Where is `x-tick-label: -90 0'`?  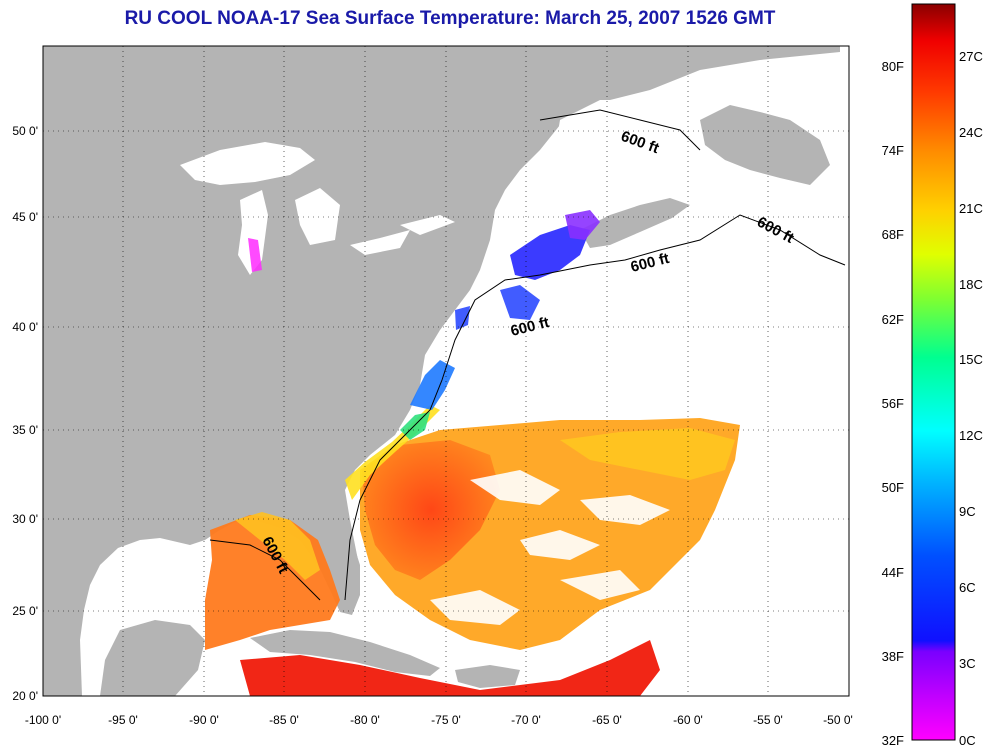 x-tick-label: -90 0' is located at coordinates (204, 720).